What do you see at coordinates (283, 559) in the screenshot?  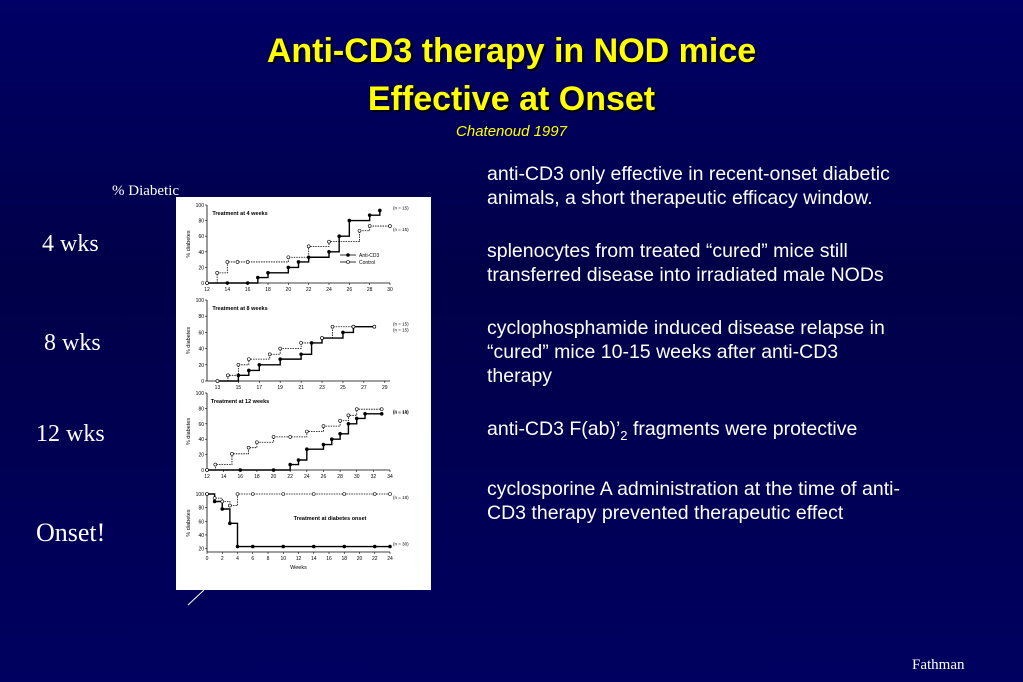 I see `x-tick-label: 10` at bounding box center [283, 559].